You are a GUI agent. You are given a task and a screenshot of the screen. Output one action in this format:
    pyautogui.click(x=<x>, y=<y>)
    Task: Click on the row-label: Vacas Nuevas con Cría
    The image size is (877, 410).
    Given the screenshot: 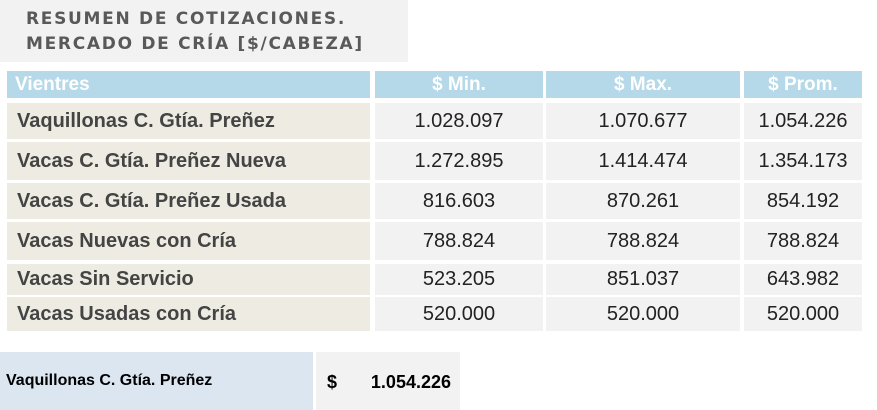 What is the action you would take?
    pyautogui.click(x=188, y=241)
    